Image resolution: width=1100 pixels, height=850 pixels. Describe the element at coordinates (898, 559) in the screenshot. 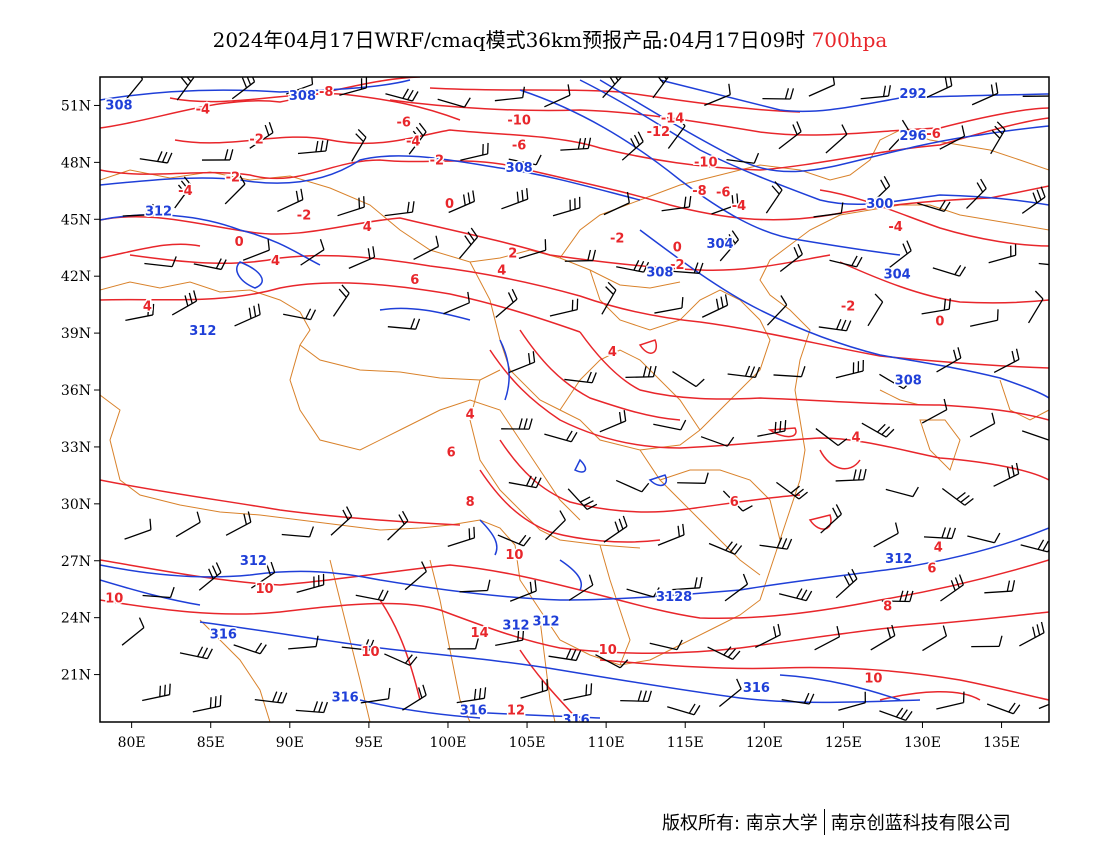

I see `height-contour-label: 312` at that location.